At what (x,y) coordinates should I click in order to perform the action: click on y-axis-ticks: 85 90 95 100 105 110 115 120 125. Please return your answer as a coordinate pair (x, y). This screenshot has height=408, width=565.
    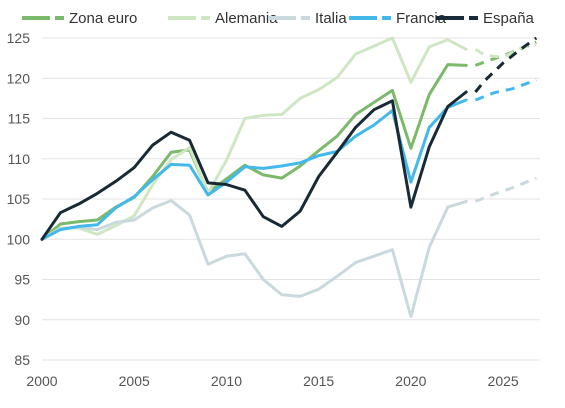
    Looking at the image, I should click on (19, 199).